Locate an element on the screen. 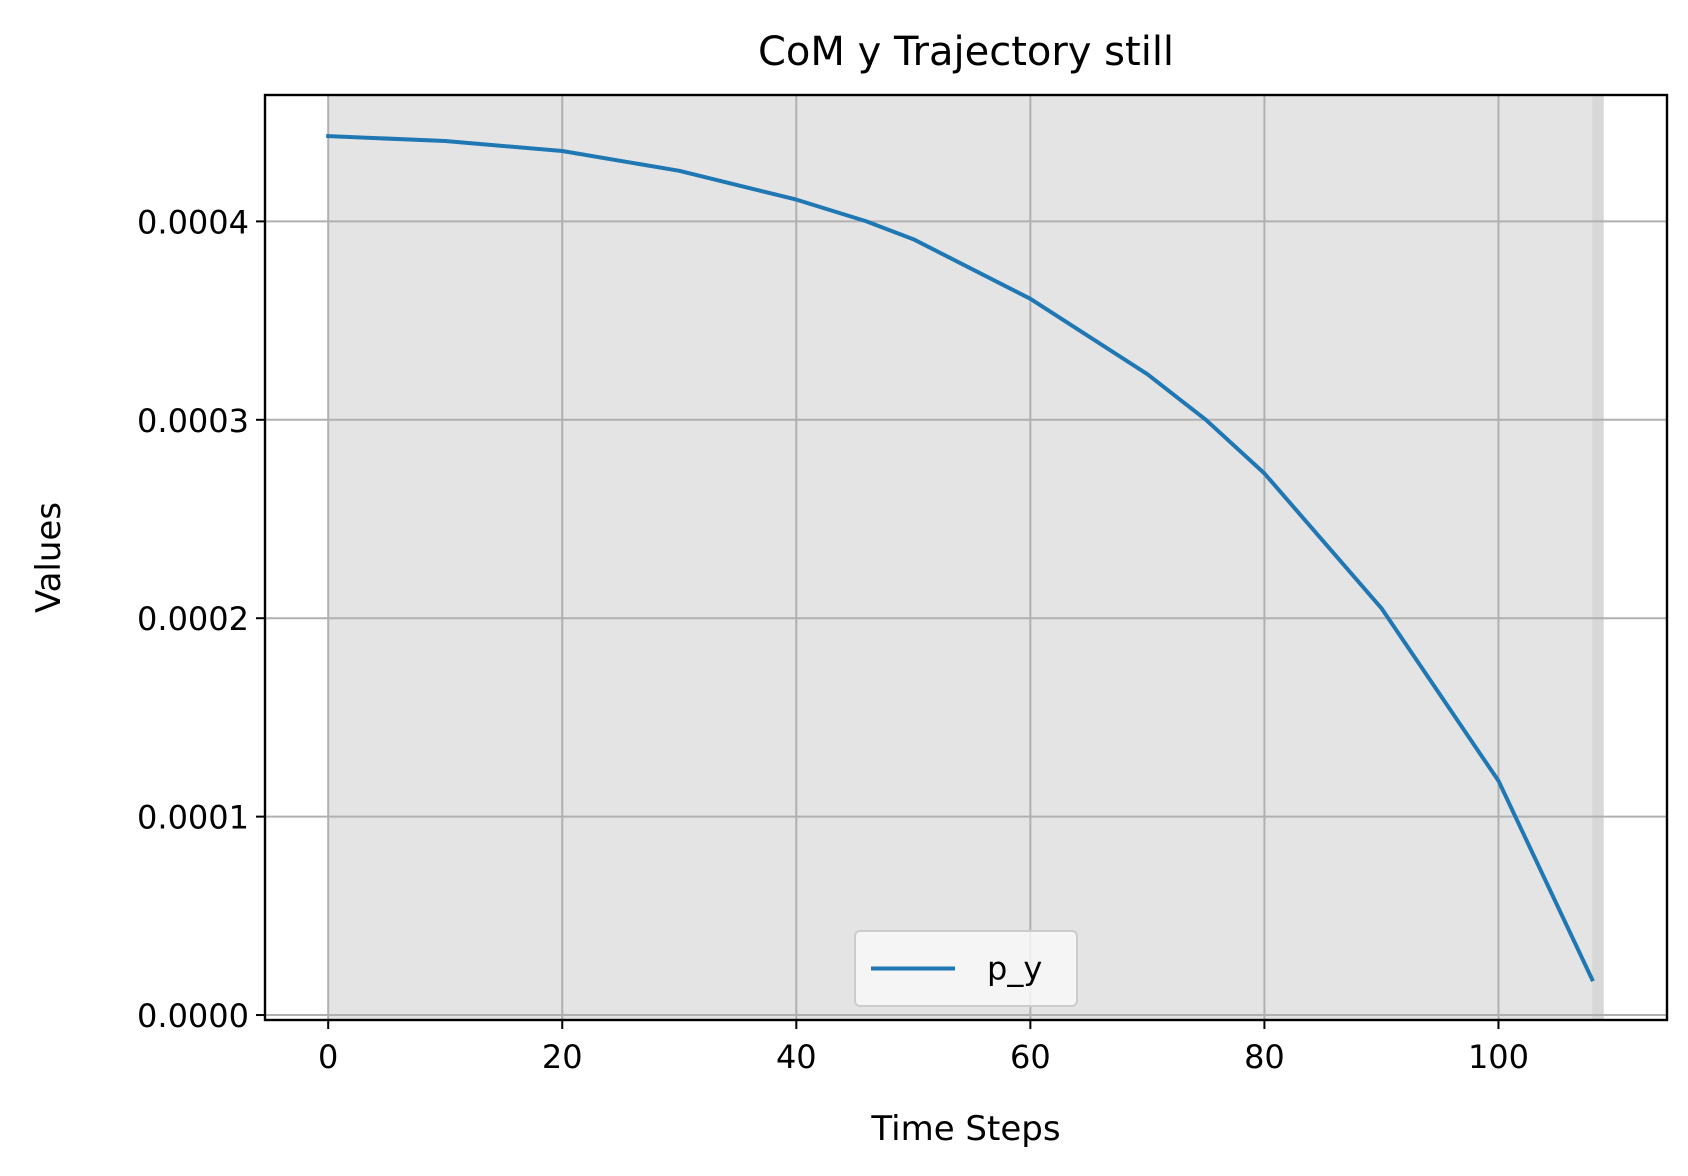 The height and width of the screenshot is (1176, 1688). y-tick-label-0: 0.0000 is located at coordinates (193, 1016).